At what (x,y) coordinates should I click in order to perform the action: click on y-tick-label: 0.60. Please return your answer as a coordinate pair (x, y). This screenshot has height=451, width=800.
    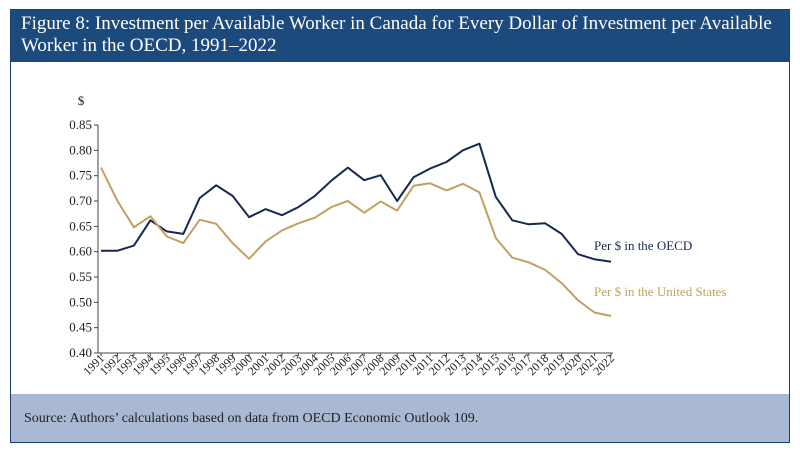
    Looking at the image, I should click on (80, 251).